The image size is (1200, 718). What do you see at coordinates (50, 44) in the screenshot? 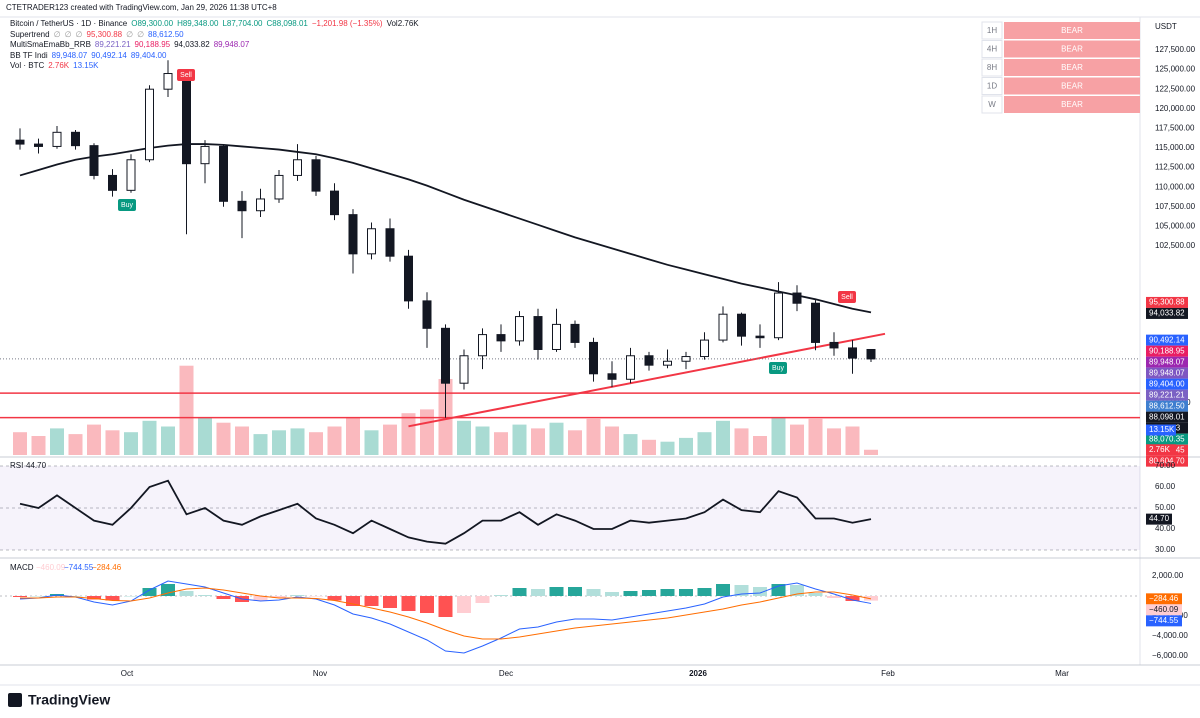
I see `legend-name: MultiSmaEmaBb_RRB` at bounding box center [50, 44].